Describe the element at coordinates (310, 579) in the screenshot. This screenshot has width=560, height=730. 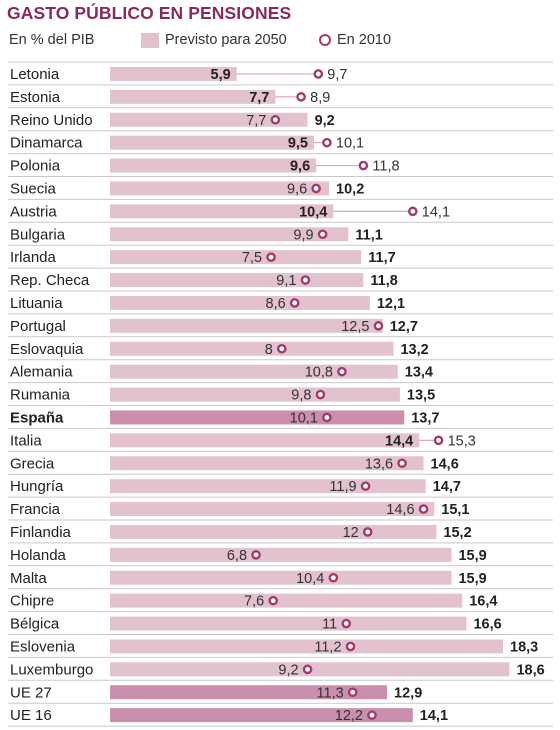
I see `value-label-2010: 10,4` at that location.